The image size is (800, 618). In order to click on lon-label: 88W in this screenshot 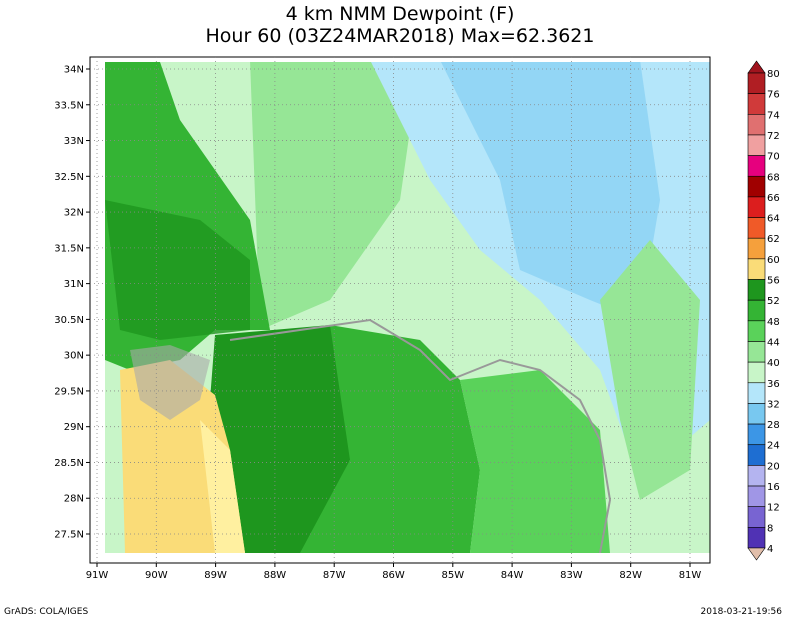, I will do `click(275, 575)`.